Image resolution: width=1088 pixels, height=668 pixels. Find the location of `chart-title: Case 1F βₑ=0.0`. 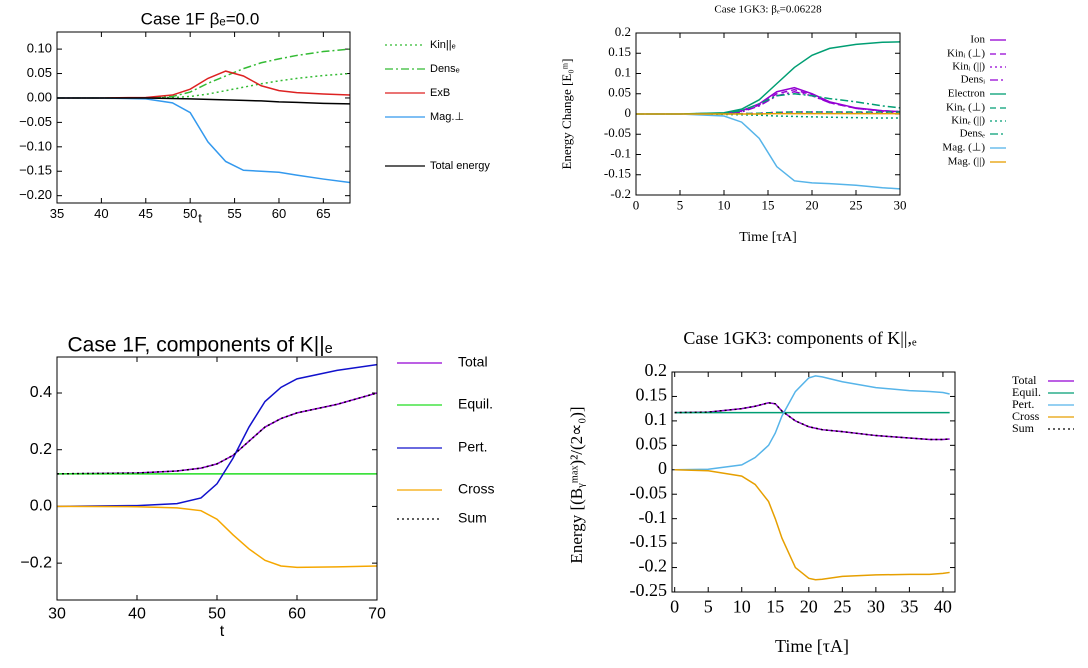

chart-title: Case 1F βₑ=0.0 is located at coordinates (200, 18).